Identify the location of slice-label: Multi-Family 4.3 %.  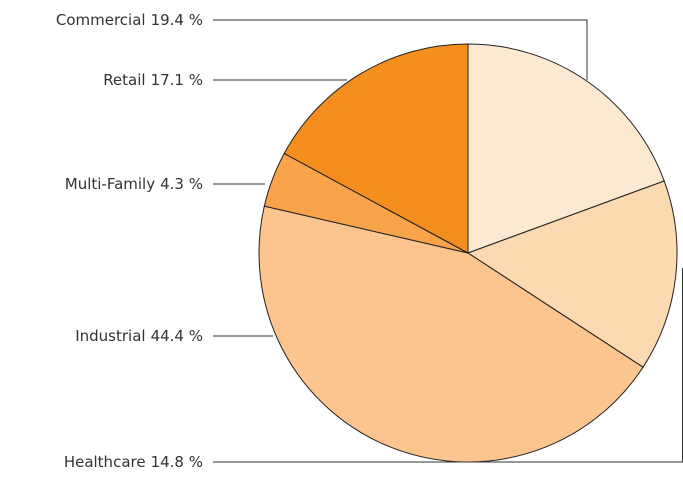
(134, 184).